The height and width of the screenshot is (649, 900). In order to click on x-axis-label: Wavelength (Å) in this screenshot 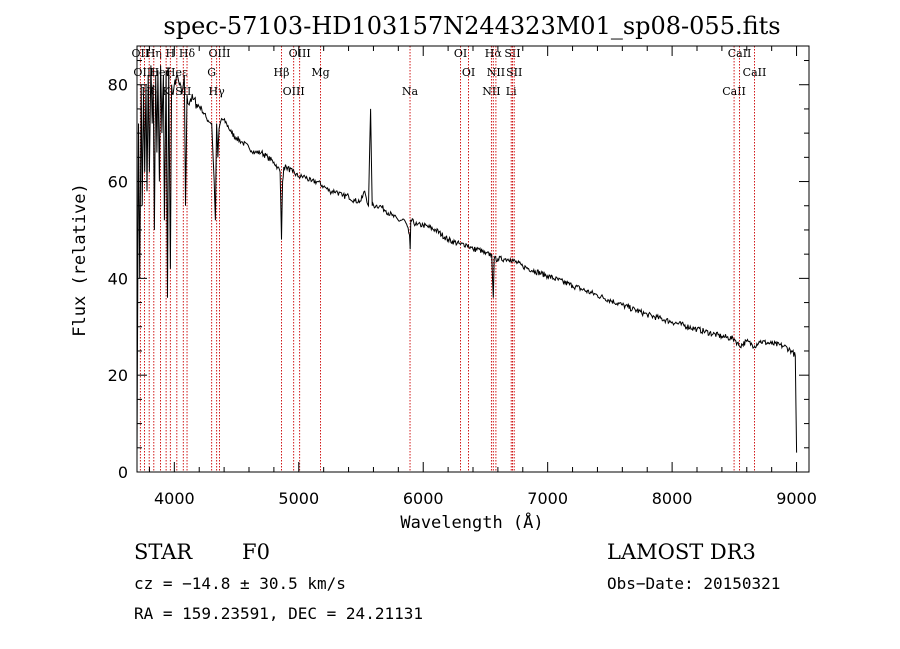, I will do `click(471, 522)`.